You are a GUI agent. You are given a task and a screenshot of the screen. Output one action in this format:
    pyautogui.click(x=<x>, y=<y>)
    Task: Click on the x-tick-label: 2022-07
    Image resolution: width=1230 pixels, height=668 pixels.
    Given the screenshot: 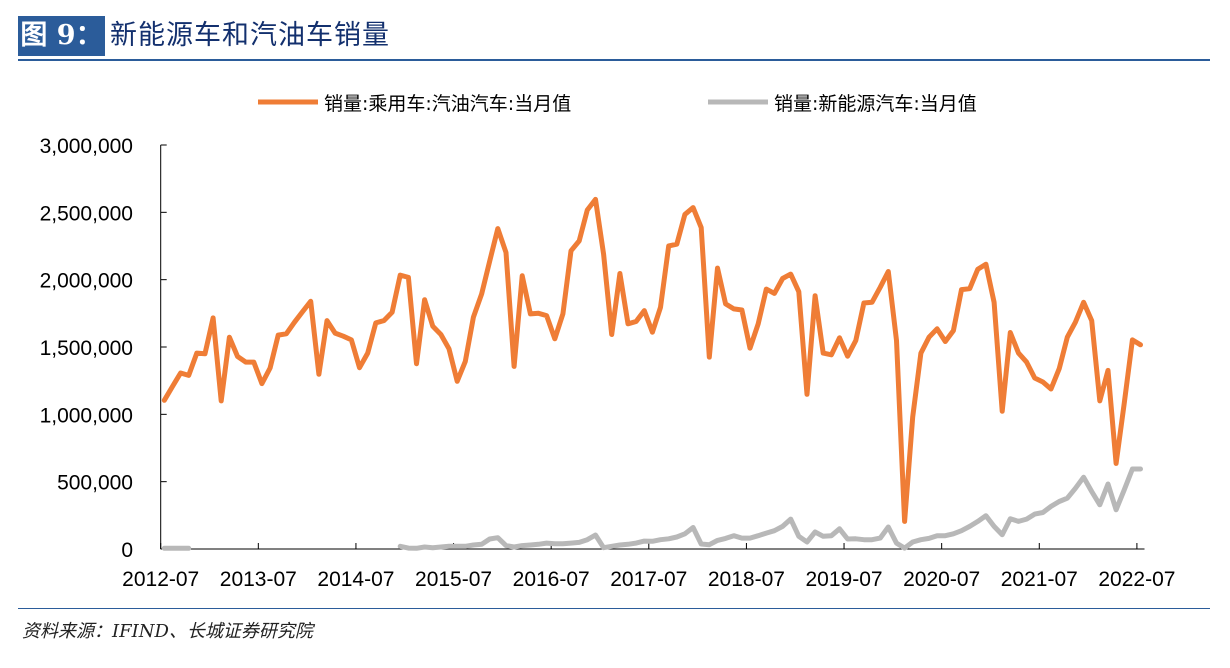 What is the action you would take?
    pyautogui.click(x=1136, y=579)
    